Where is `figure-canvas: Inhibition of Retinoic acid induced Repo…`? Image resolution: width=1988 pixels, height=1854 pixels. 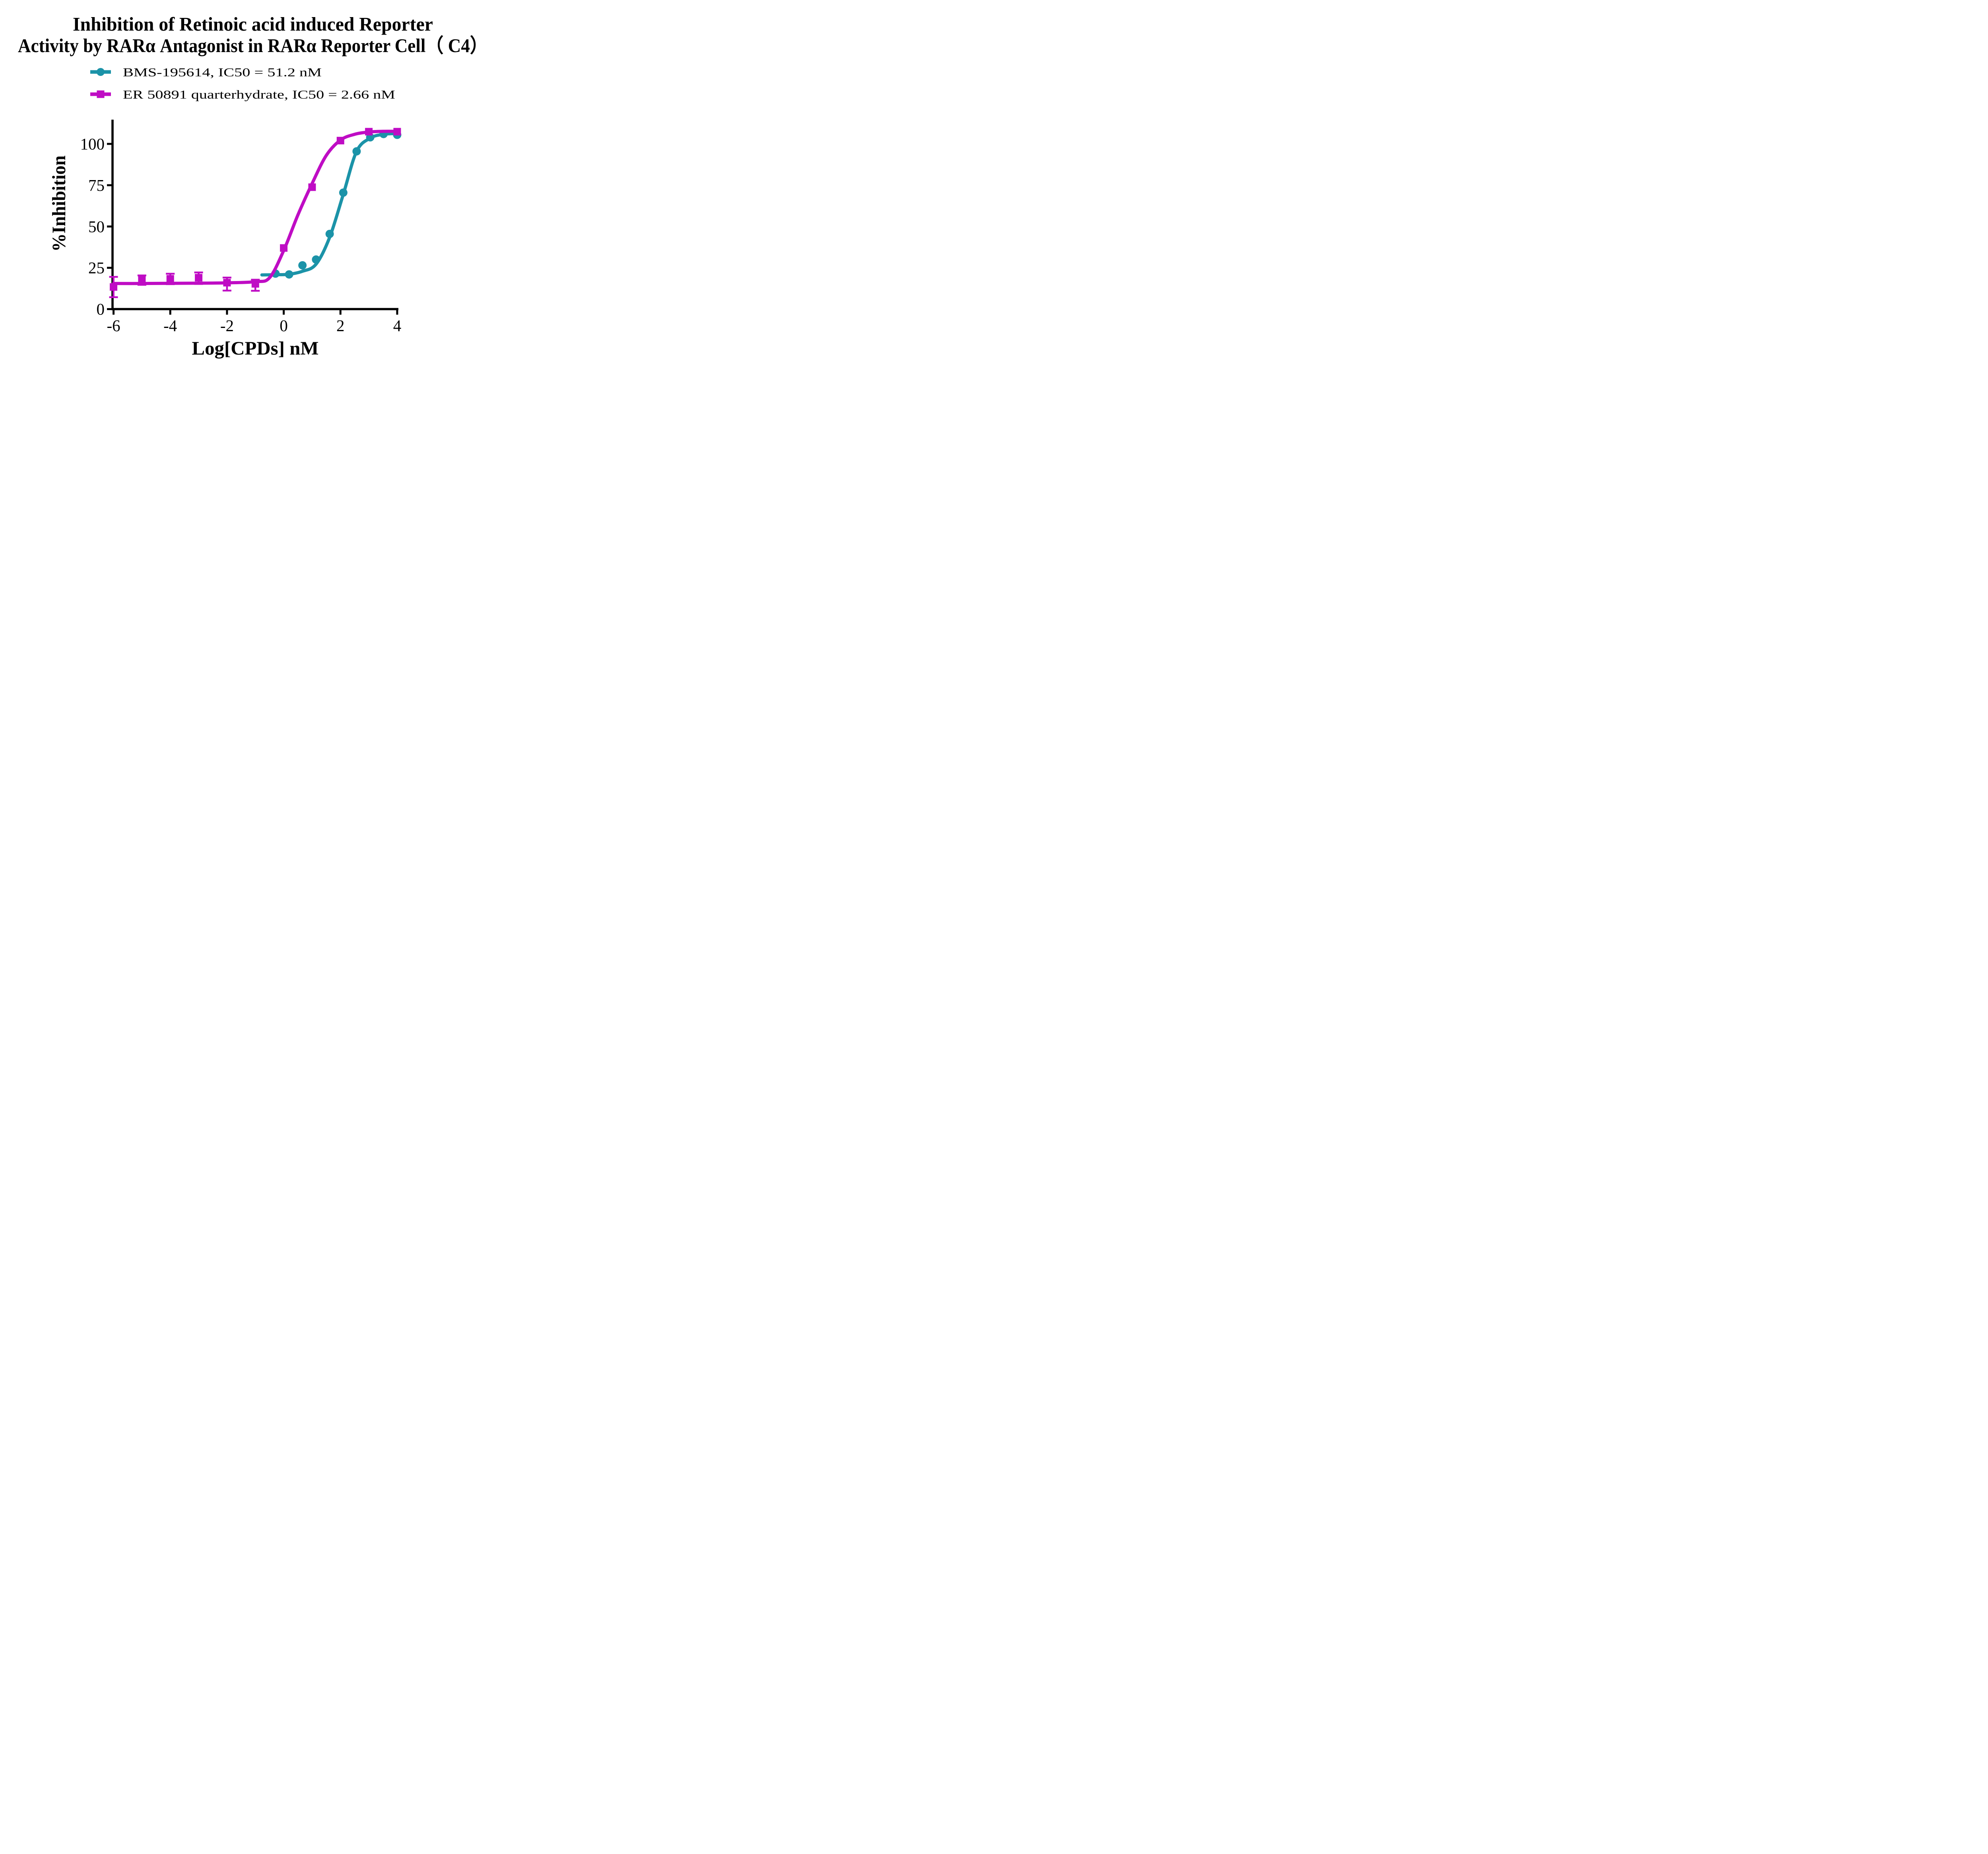
figure-canvas: Inhibition of Retinoic acid induced Repo… is located at coordinates (253, 185).